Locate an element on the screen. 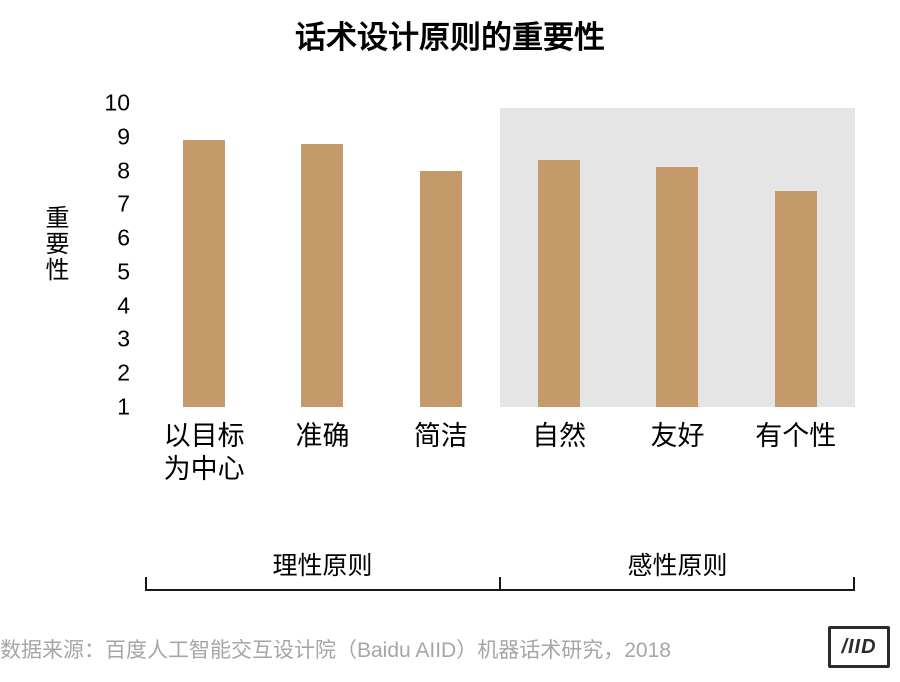 Image resolution: width=900 pixels, height=682 pixels. y-tick-label: 9 is located at coordinates (123, 136).